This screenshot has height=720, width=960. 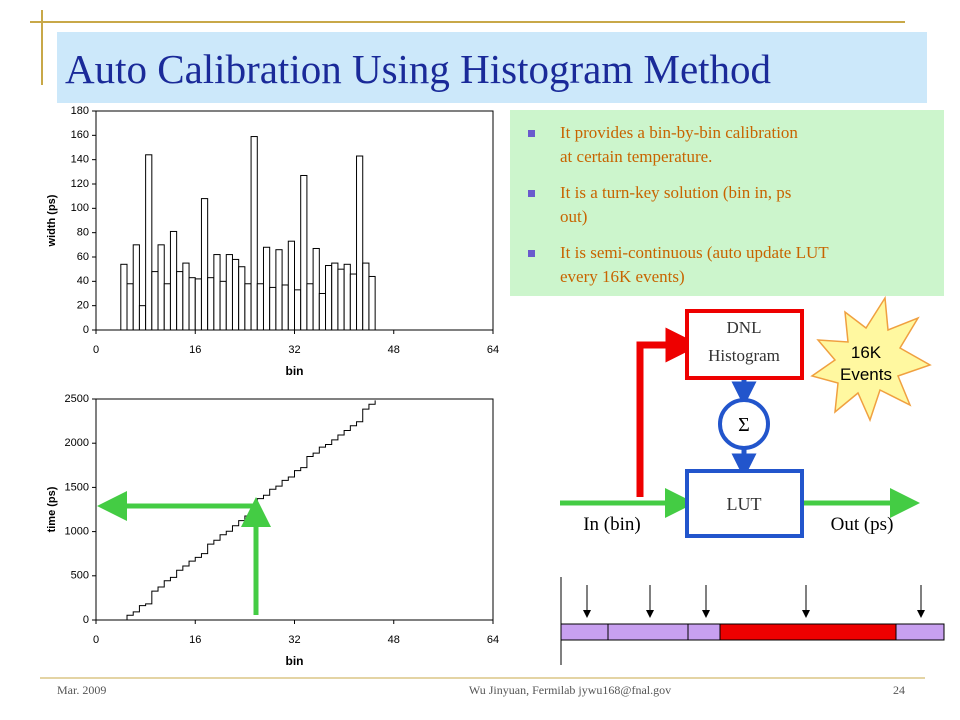 I want to click on footer-author: Wu Jinyuan, Fermilab jywu168@fnal.gov, so click(x=570, y=690).